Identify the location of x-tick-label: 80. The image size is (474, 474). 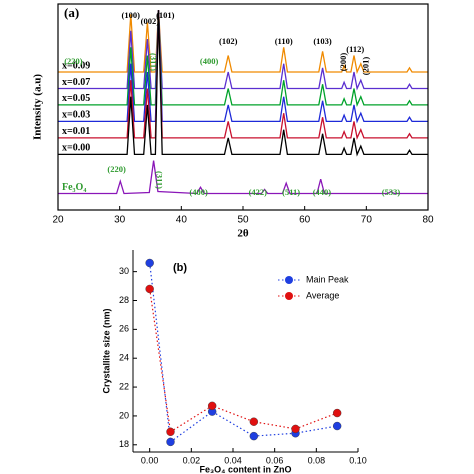
(428, 220).